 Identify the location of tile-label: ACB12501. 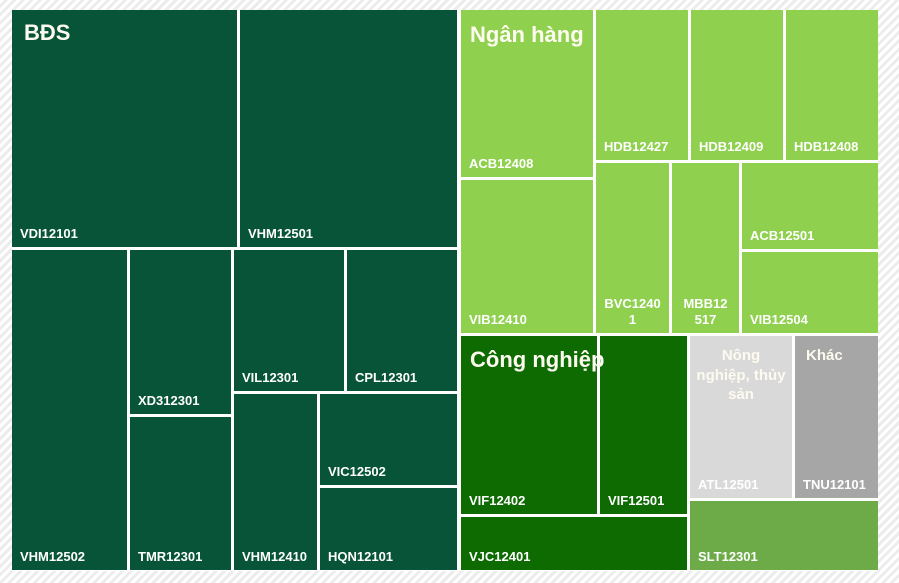
(782, 235).